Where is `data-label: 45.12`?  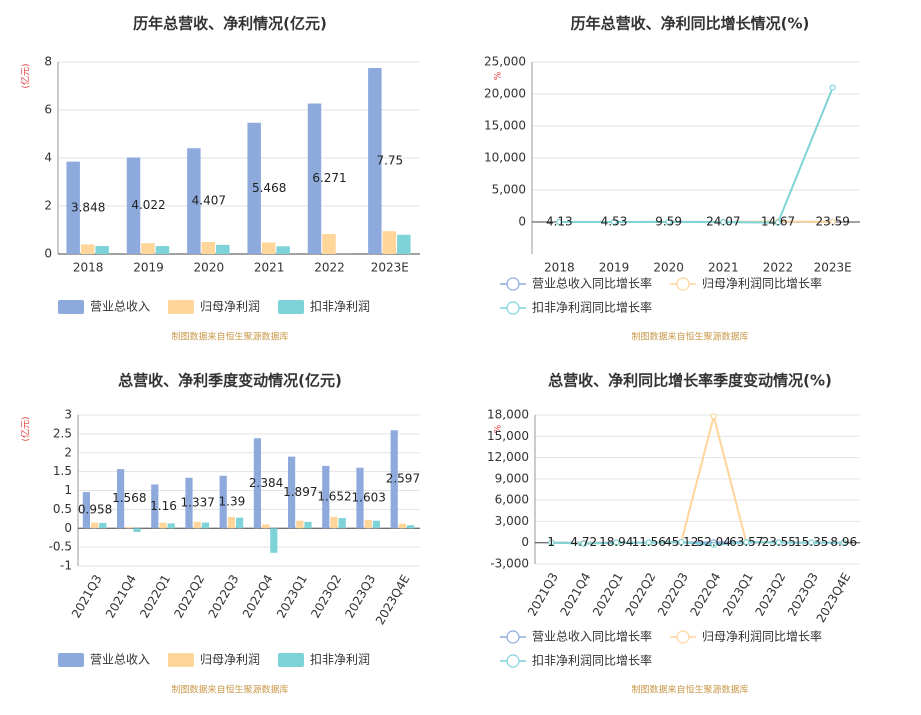
data-label: 45.12 is located at coordinates (681, 542).